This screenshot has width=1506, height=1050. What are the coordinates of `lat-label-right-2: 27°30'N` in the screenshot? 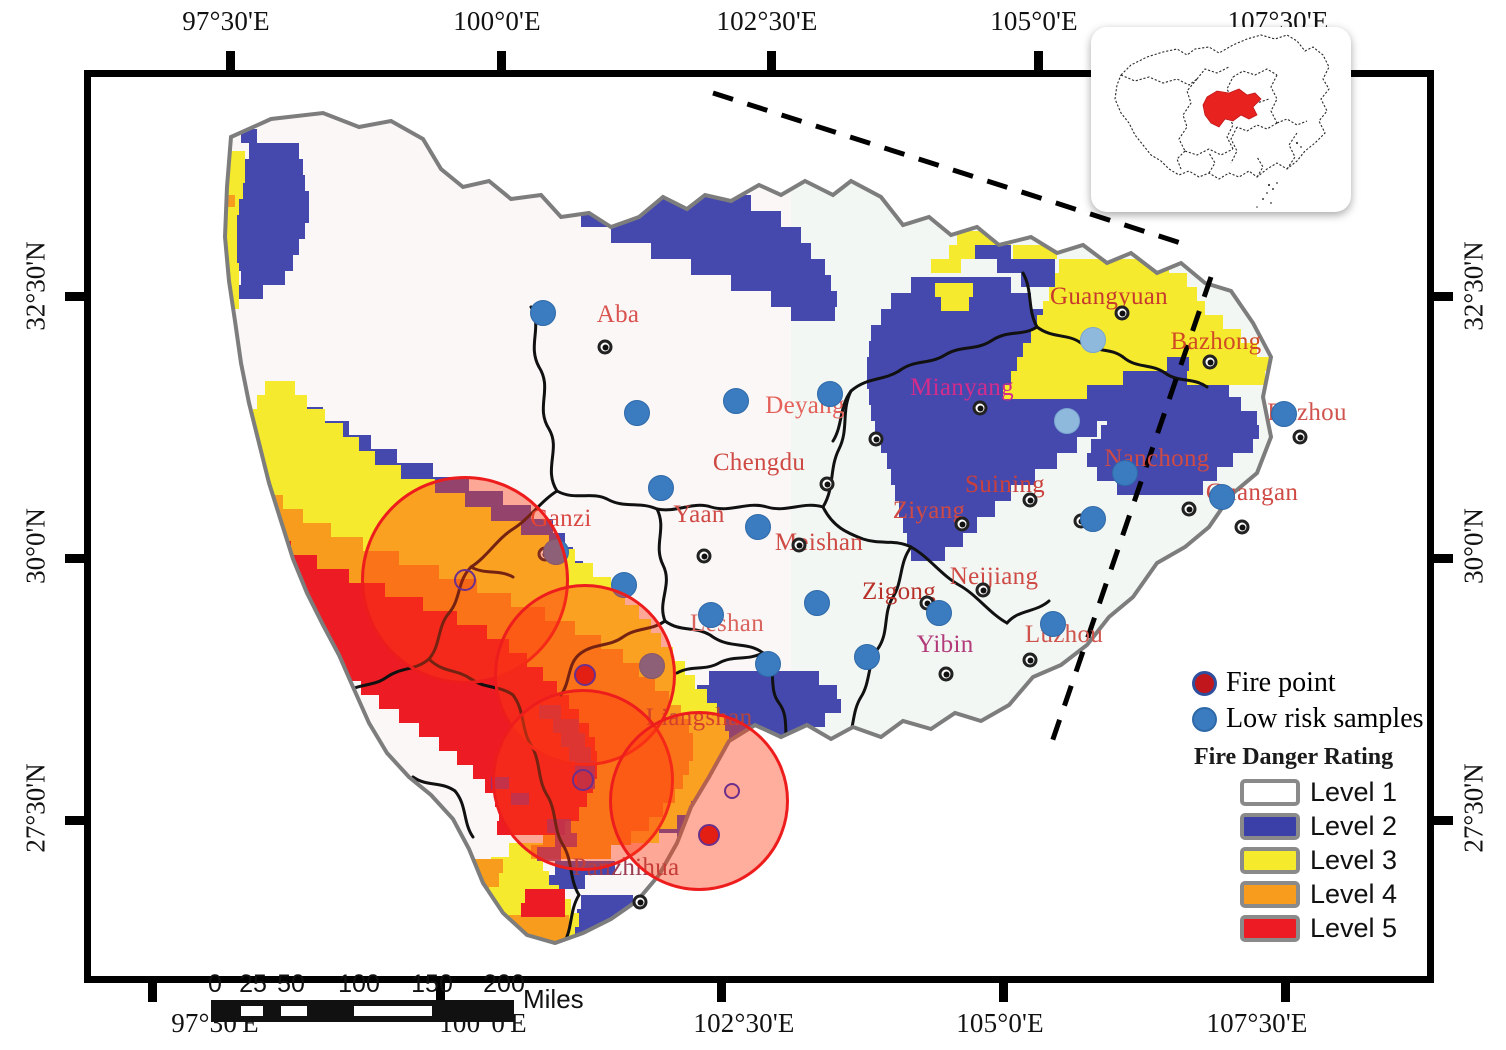 It's located at (1473, 808).